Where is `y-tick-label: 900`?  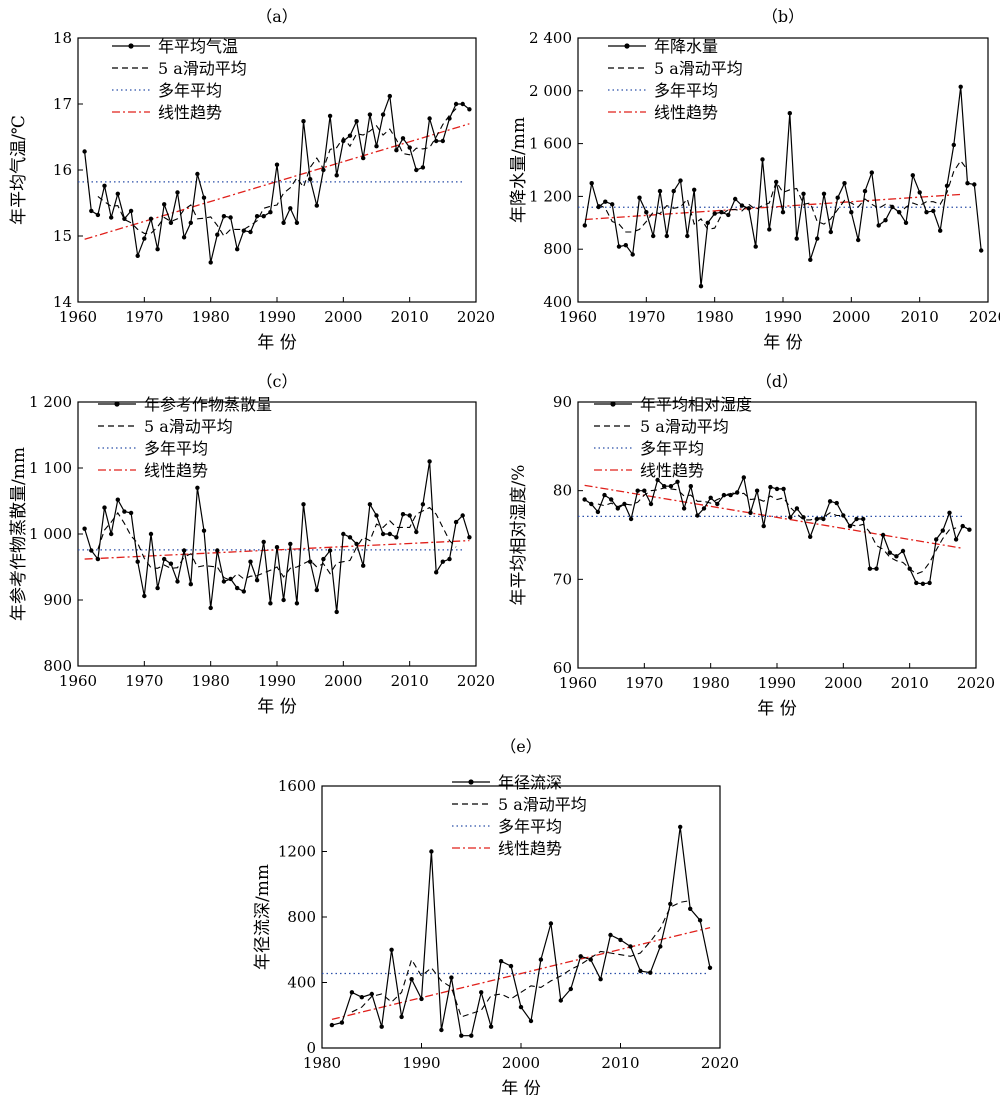
y-tick-label: 900 is located at coordinates (57, 600).